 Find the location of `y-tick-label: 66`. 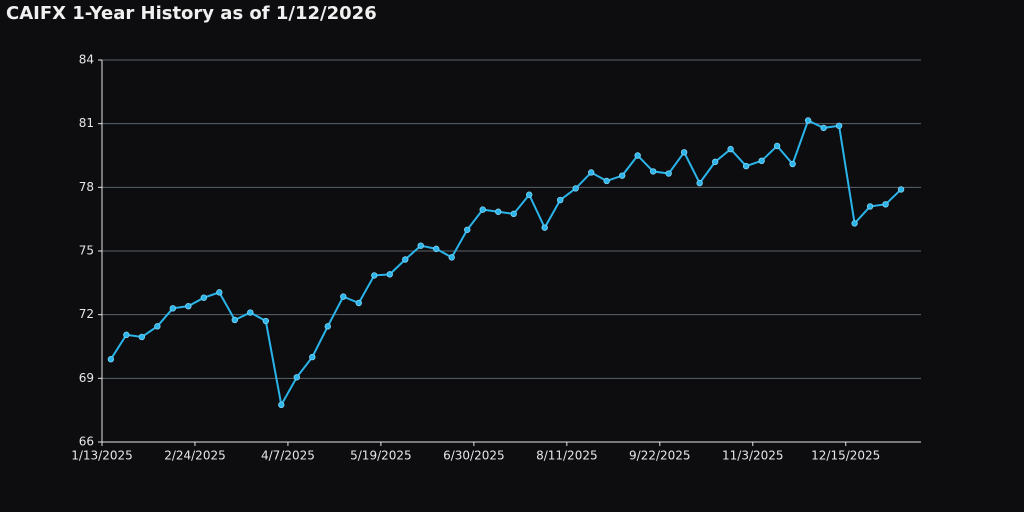

y-tick-label: 66 is located at coordinates (86, 442).